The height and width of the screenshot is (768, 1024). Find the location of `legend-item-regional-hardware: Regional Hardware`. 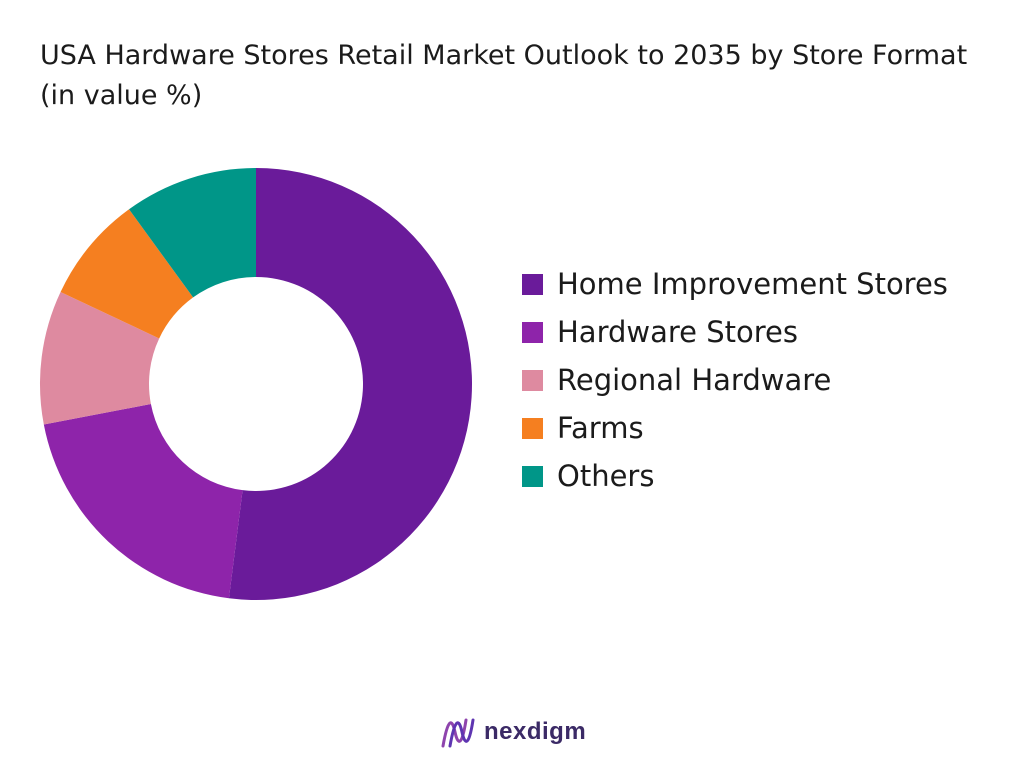

legend-item-regional-hardware: Regional Hardware is located at coordinates (735, 380).